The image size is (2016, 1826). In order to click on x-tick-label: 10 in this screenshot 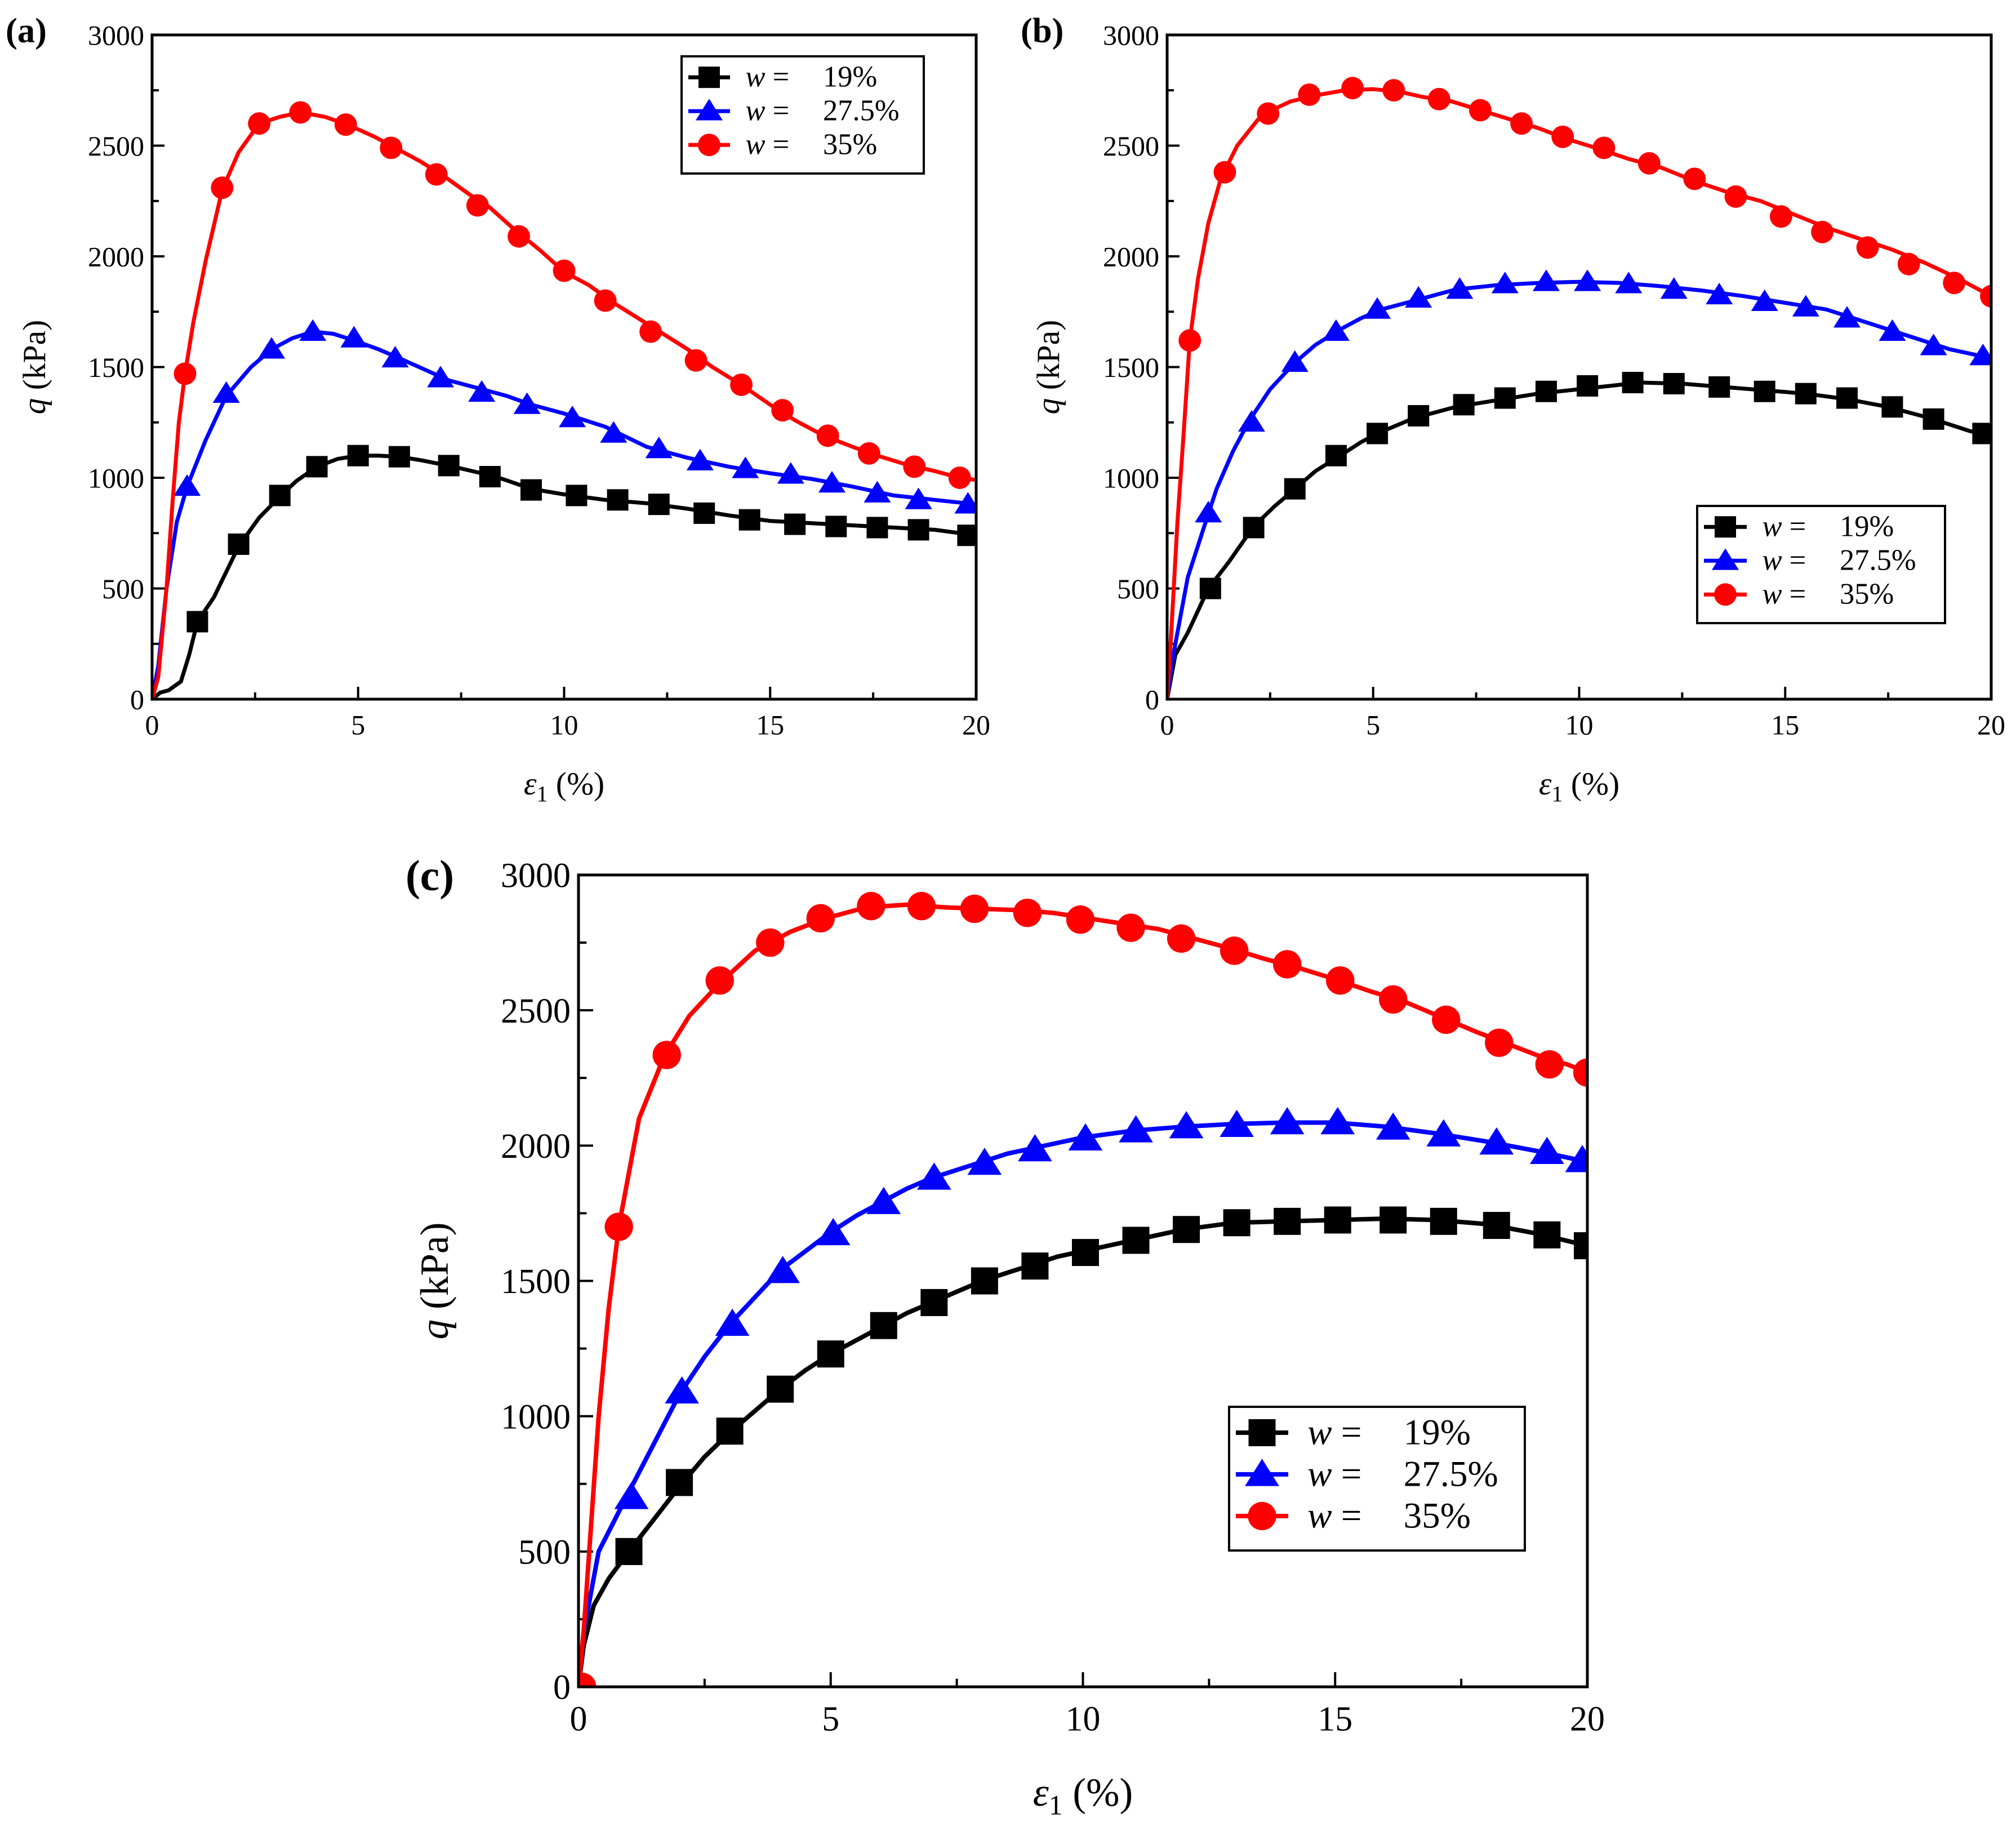, I will do `click(1083, 1719)`.